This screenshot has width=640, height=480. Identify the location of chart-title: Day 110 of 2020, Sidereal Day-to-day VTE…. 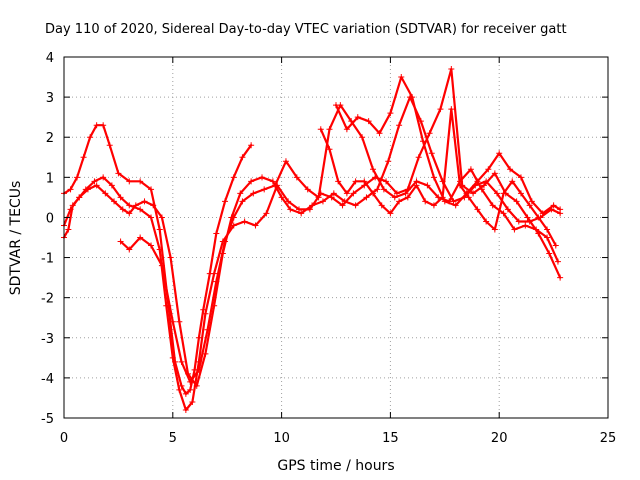
(306, 29).